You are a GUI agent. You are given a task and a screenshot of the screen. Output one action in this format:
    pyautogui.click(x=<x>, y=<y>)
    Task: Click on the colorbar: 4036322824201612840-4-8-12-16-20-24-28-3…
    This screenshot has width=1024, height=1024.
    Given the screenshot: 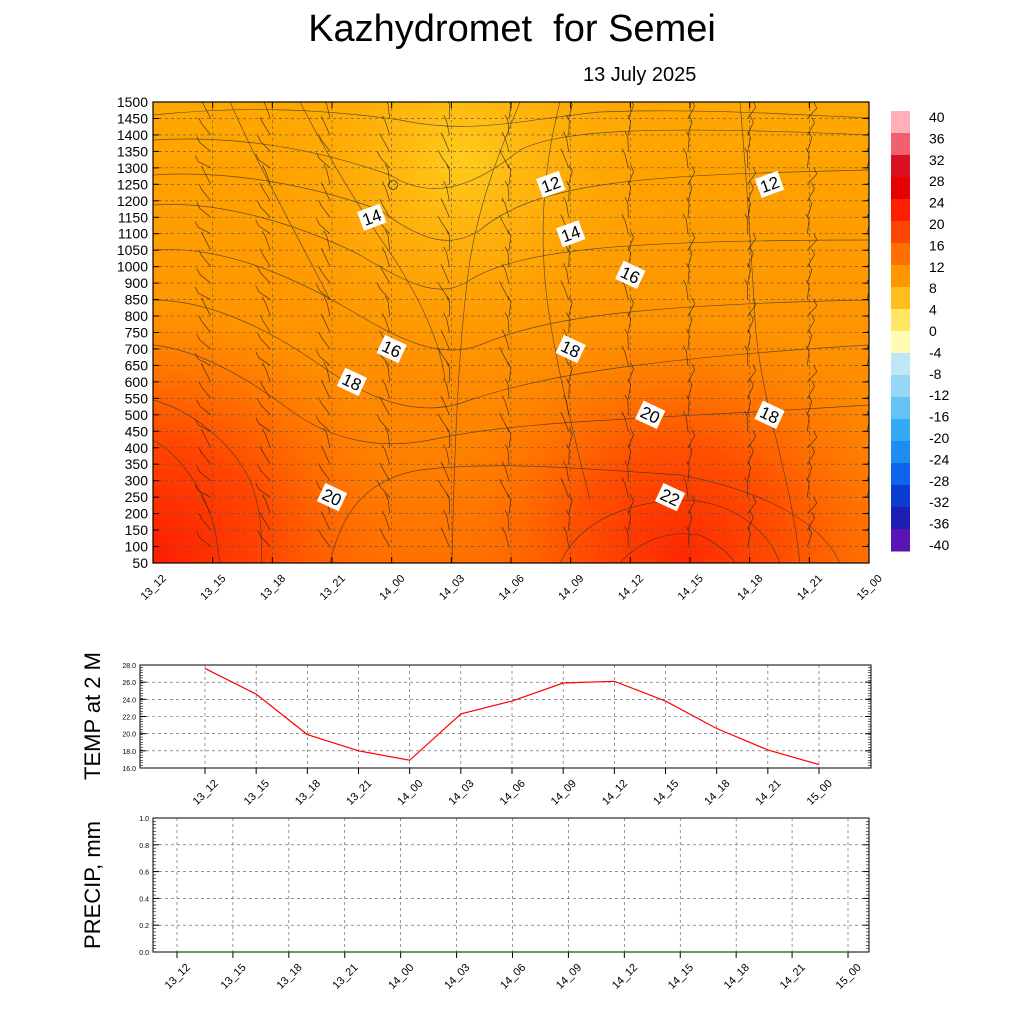 What is the action you would take?
    pyautogui.click(x=920, y=331)
    